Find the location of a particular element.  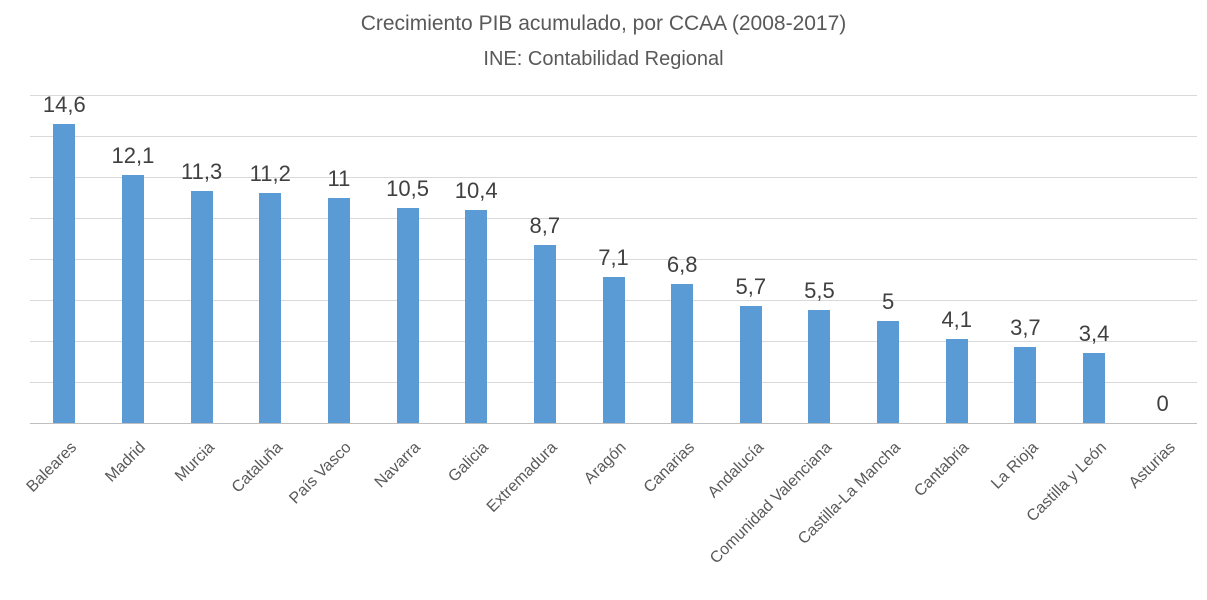

value-label: 3,4 is located at coordinates (1094, 334).